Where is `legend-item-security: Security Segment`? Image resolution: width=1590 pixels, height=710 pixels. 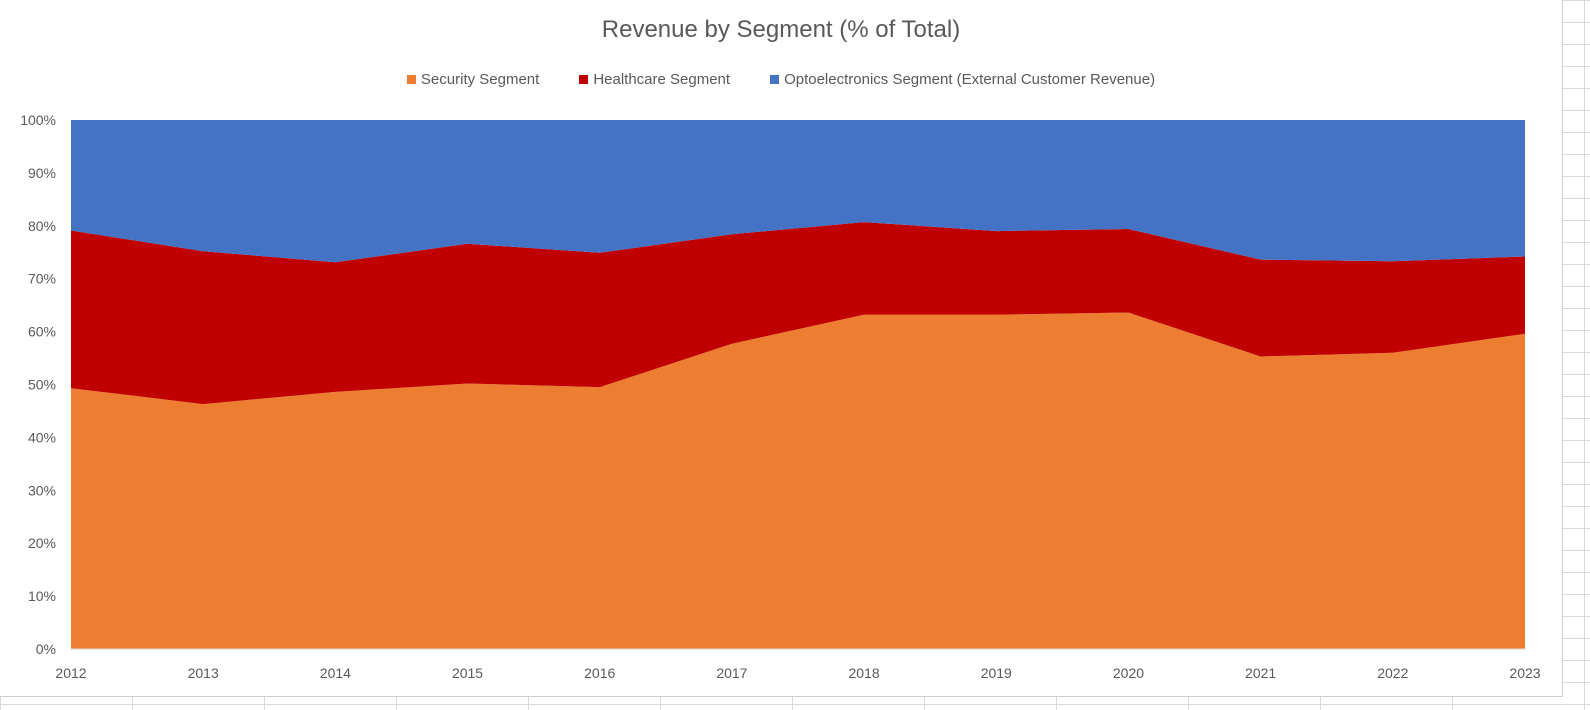 legend-item-security: Security Segment is located at coordinates (473, 79).